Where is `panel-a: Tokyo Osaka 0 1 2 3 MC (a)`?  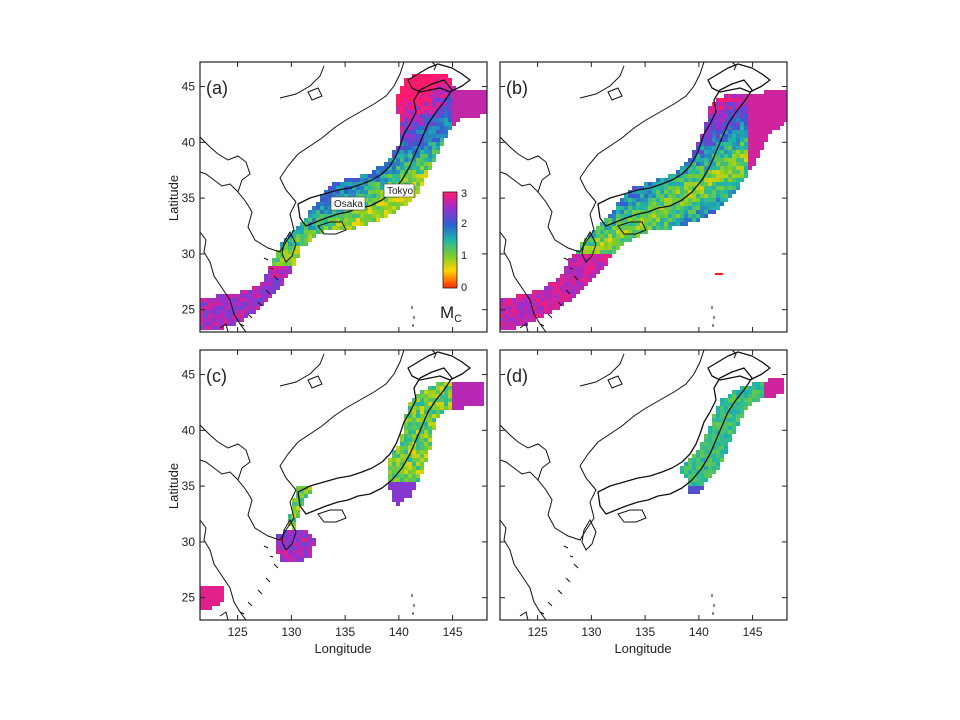
panel-a: Tokyo Osaka 0 1 2 3 MC (a) is located at coordinates (343, 197).